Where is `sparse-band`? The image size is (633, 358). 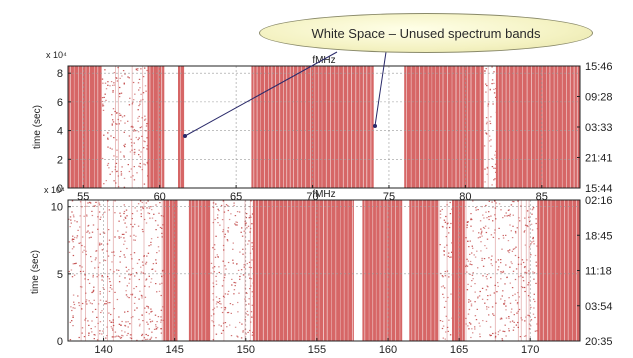
sparse-band is located at coordinates (232, 270).